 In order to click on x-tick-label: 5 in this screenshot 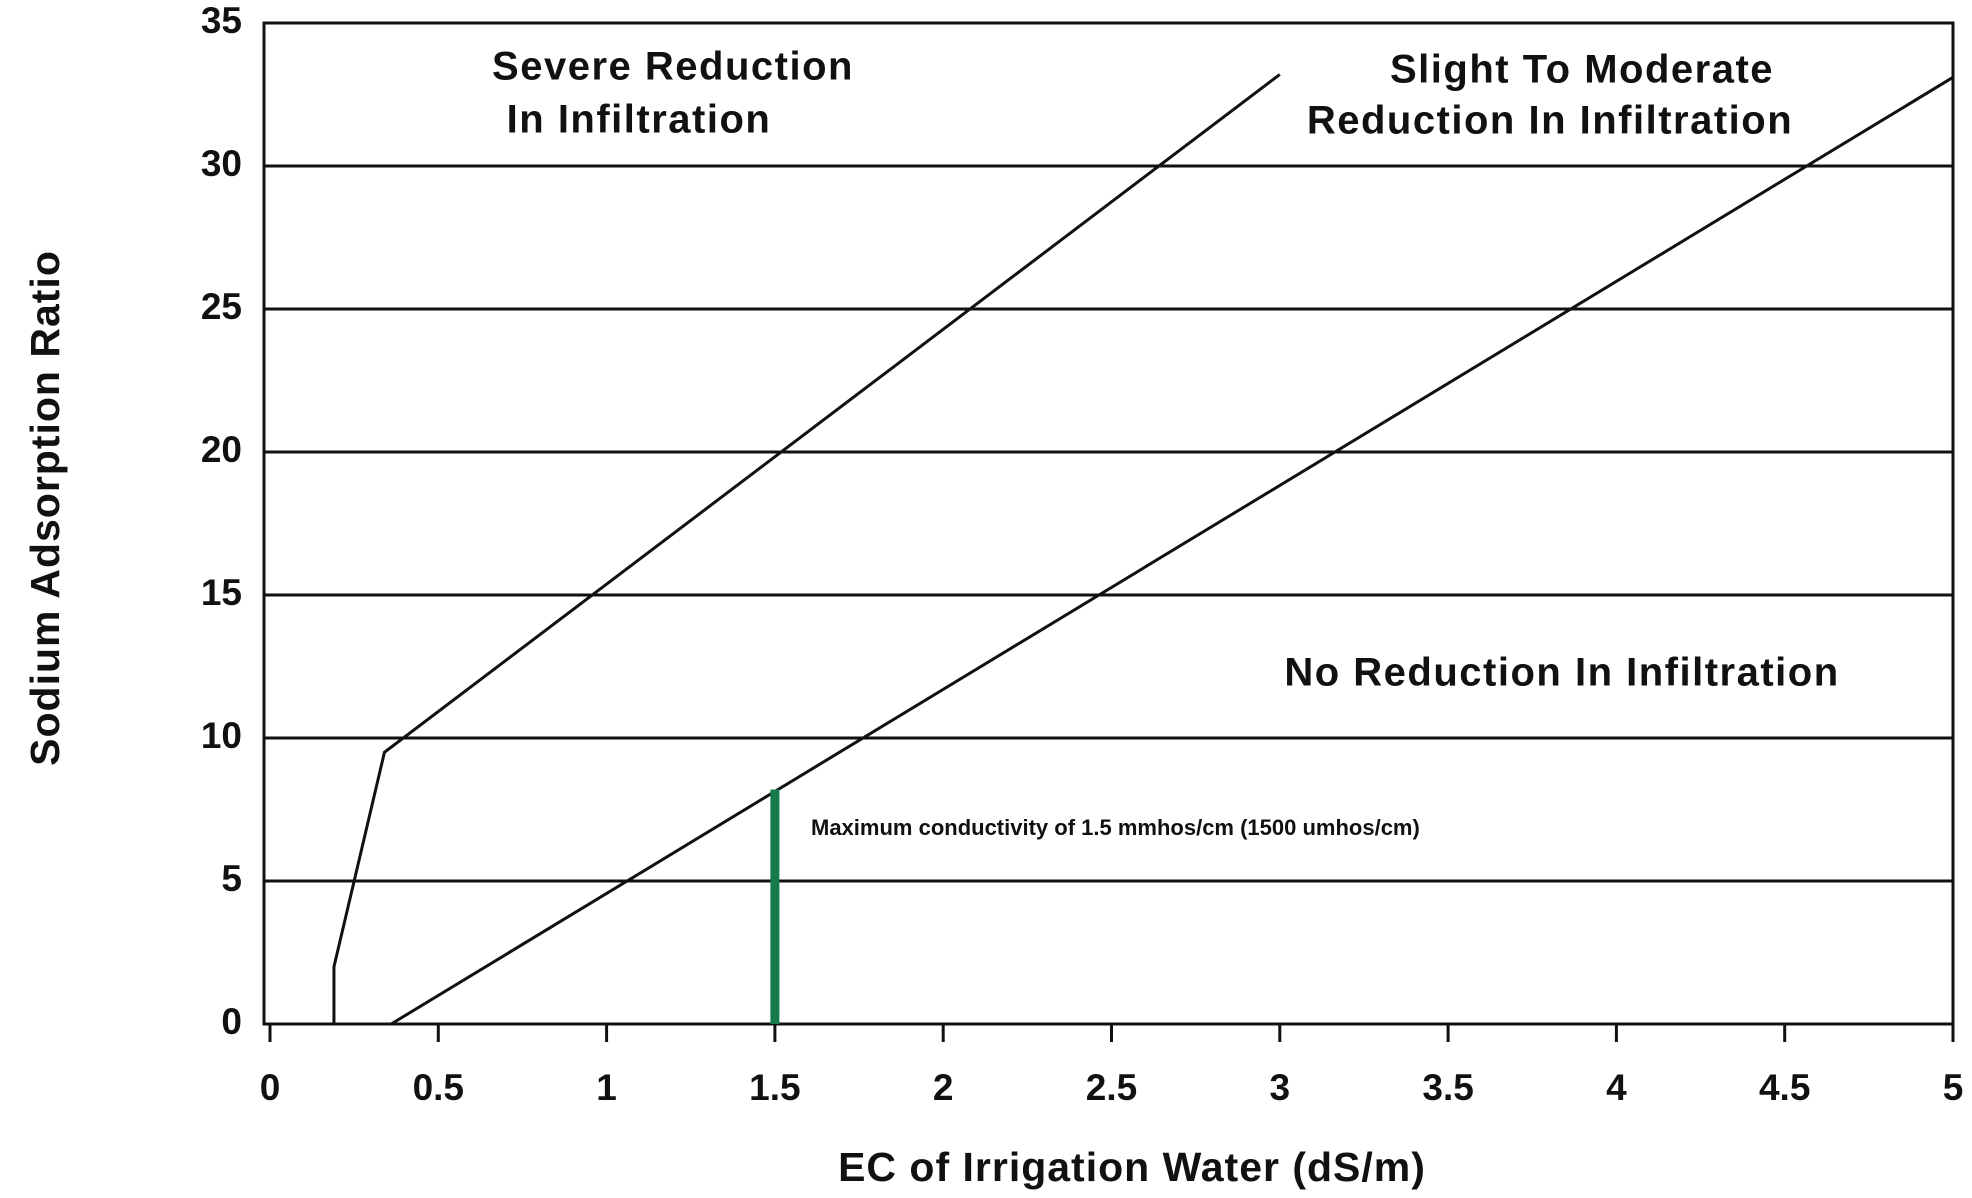, I will do `click(1953, 1087)`.